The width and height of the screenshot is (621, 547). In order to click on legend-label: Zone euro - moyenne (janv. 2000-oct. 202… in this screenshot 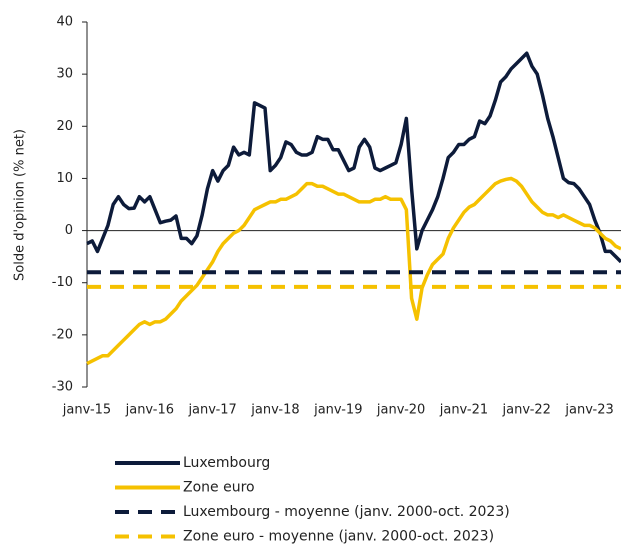, I will do `click(338, 537)`.